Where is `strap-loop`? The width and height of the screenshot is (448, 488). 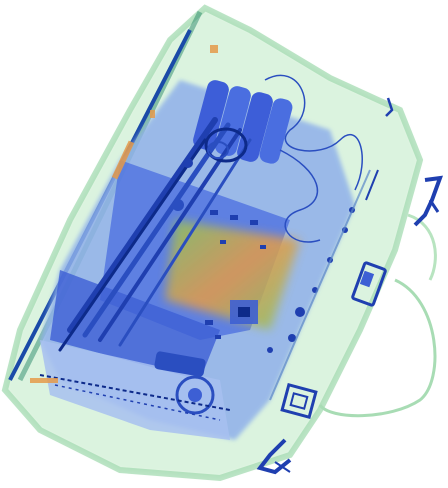
strap-loop is located at coordinates (377, 315).